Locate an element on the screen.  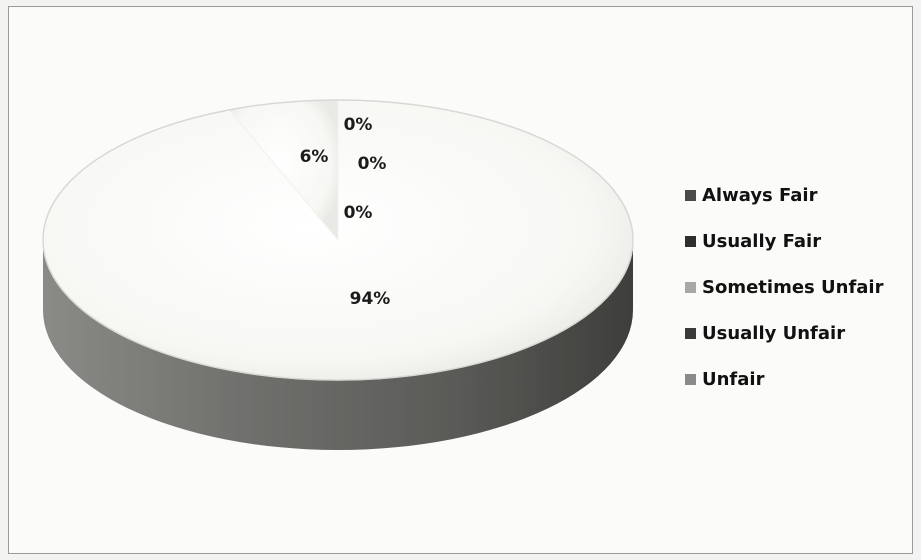
legend-item-always-fair: Always Fair is located at coordinates (784, 195).